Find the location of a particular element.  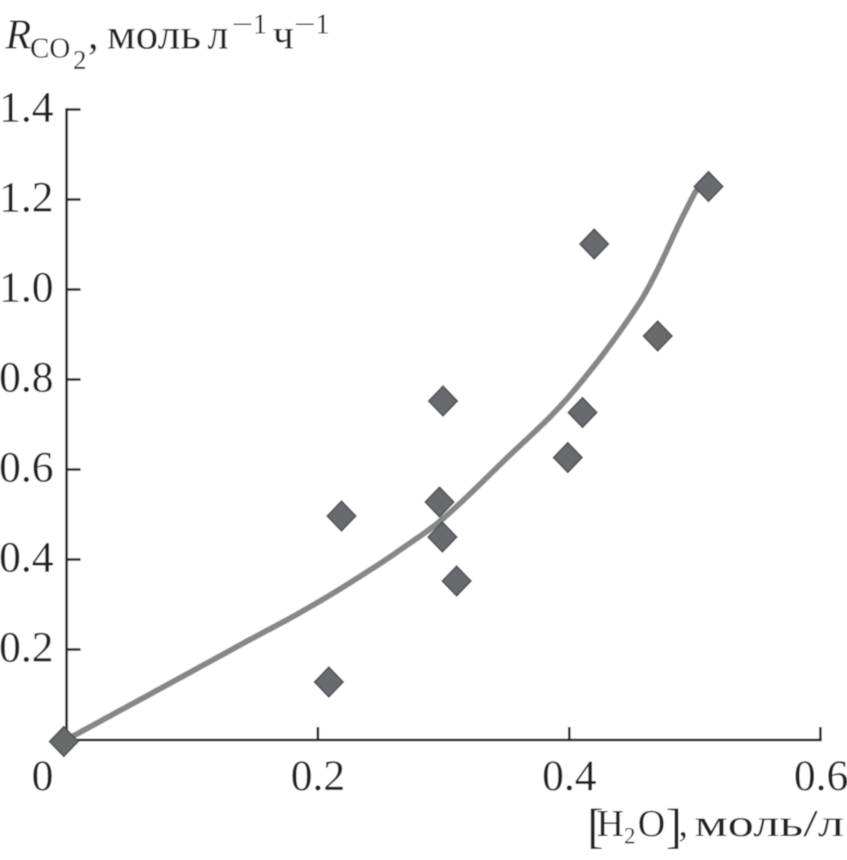

svg-text: H is located at coordinates (610, 824).